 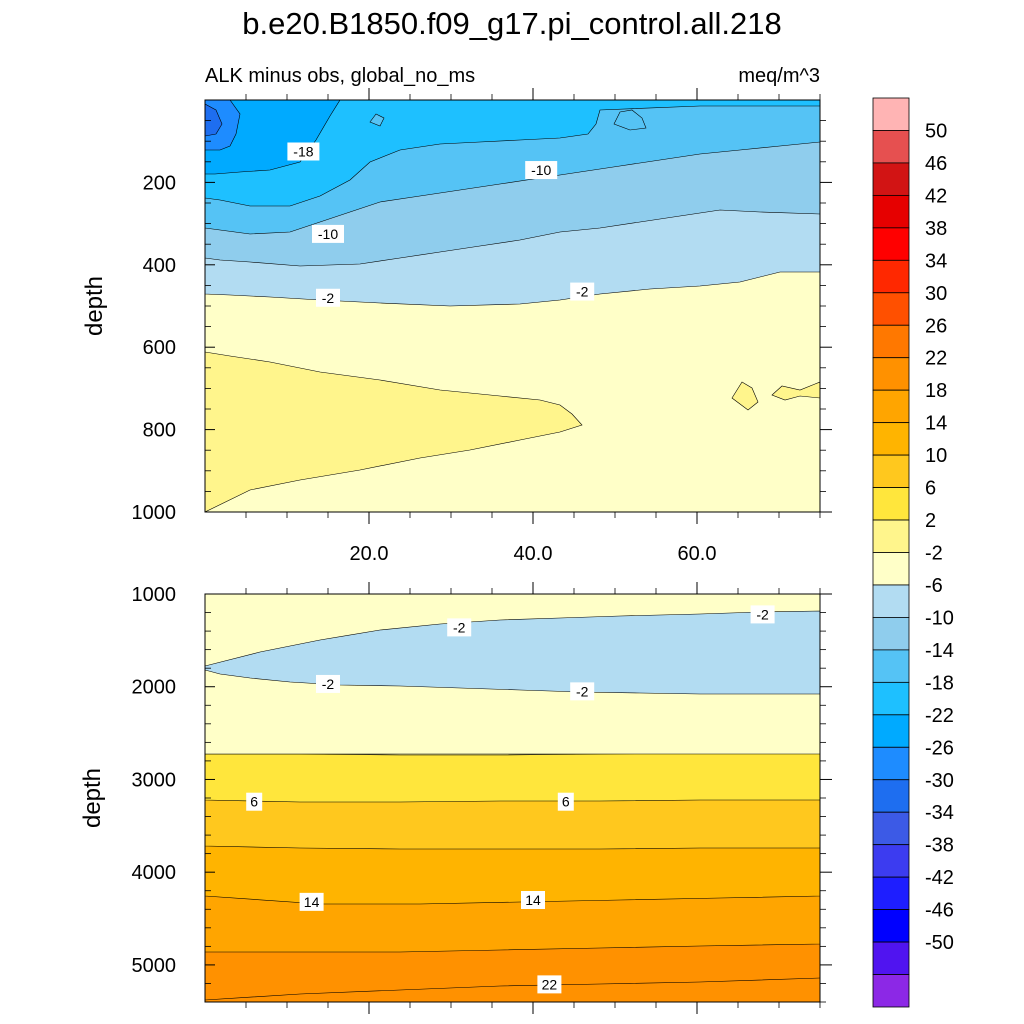 I want to click on colorbar-label: -50, so click(x=939, y=943).